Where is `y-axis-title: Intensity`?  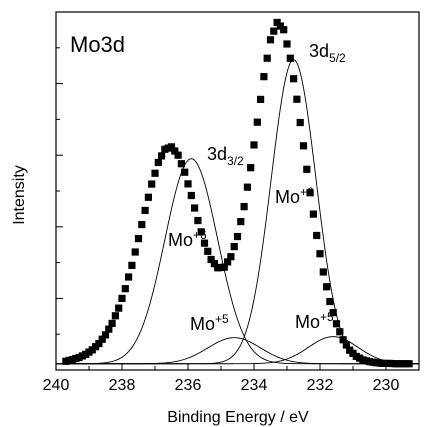
y-axis-title: Intensity is located at coordinates (19, 195).